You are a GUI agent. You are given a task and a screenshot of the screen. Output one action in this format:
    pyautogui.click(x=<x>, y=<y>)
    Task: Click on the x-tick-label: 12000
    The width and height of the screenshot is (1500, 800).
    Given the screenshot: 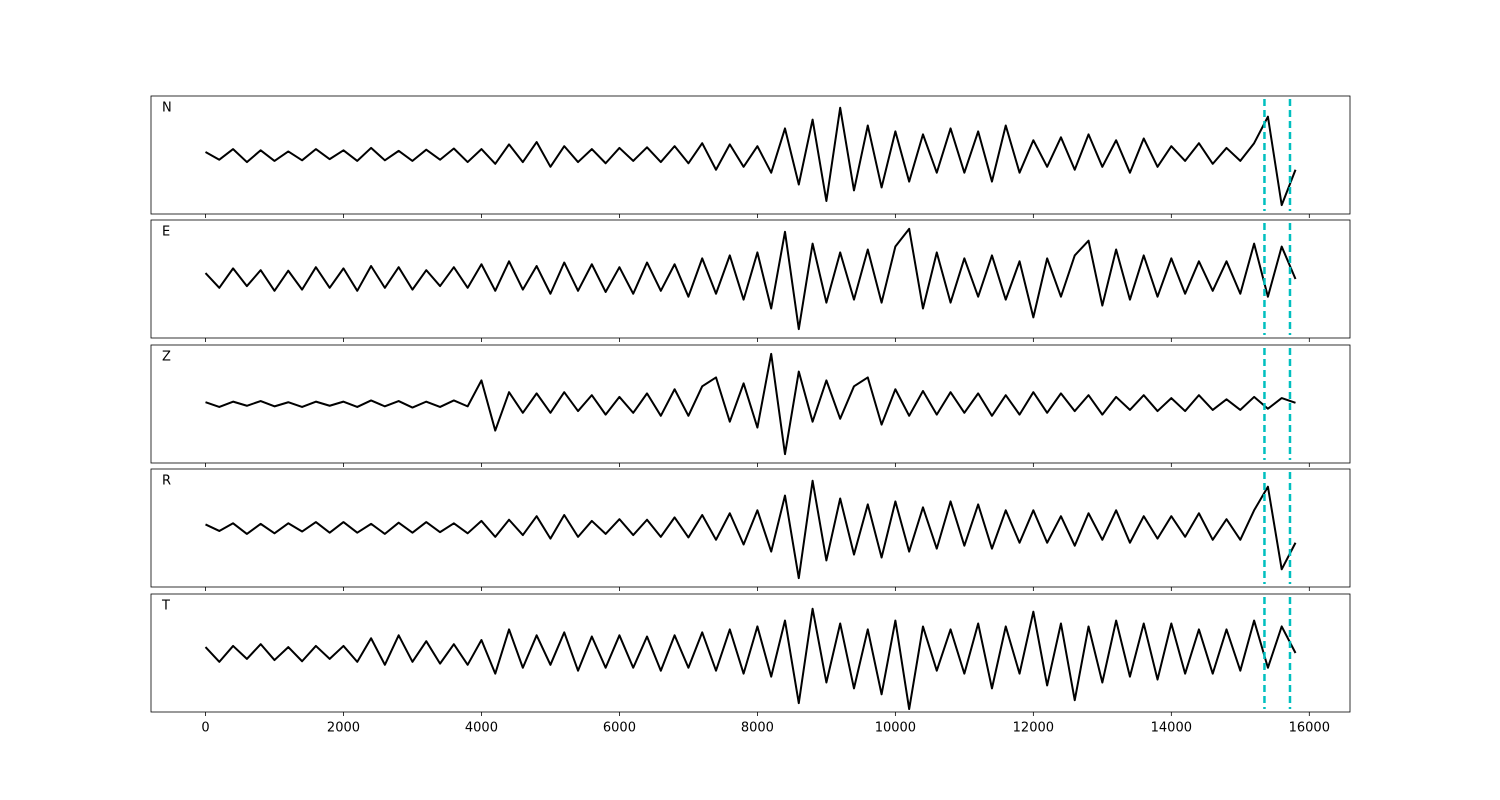 What is the action you would take?
    pyautogui.click(x=1033, y=728)
    